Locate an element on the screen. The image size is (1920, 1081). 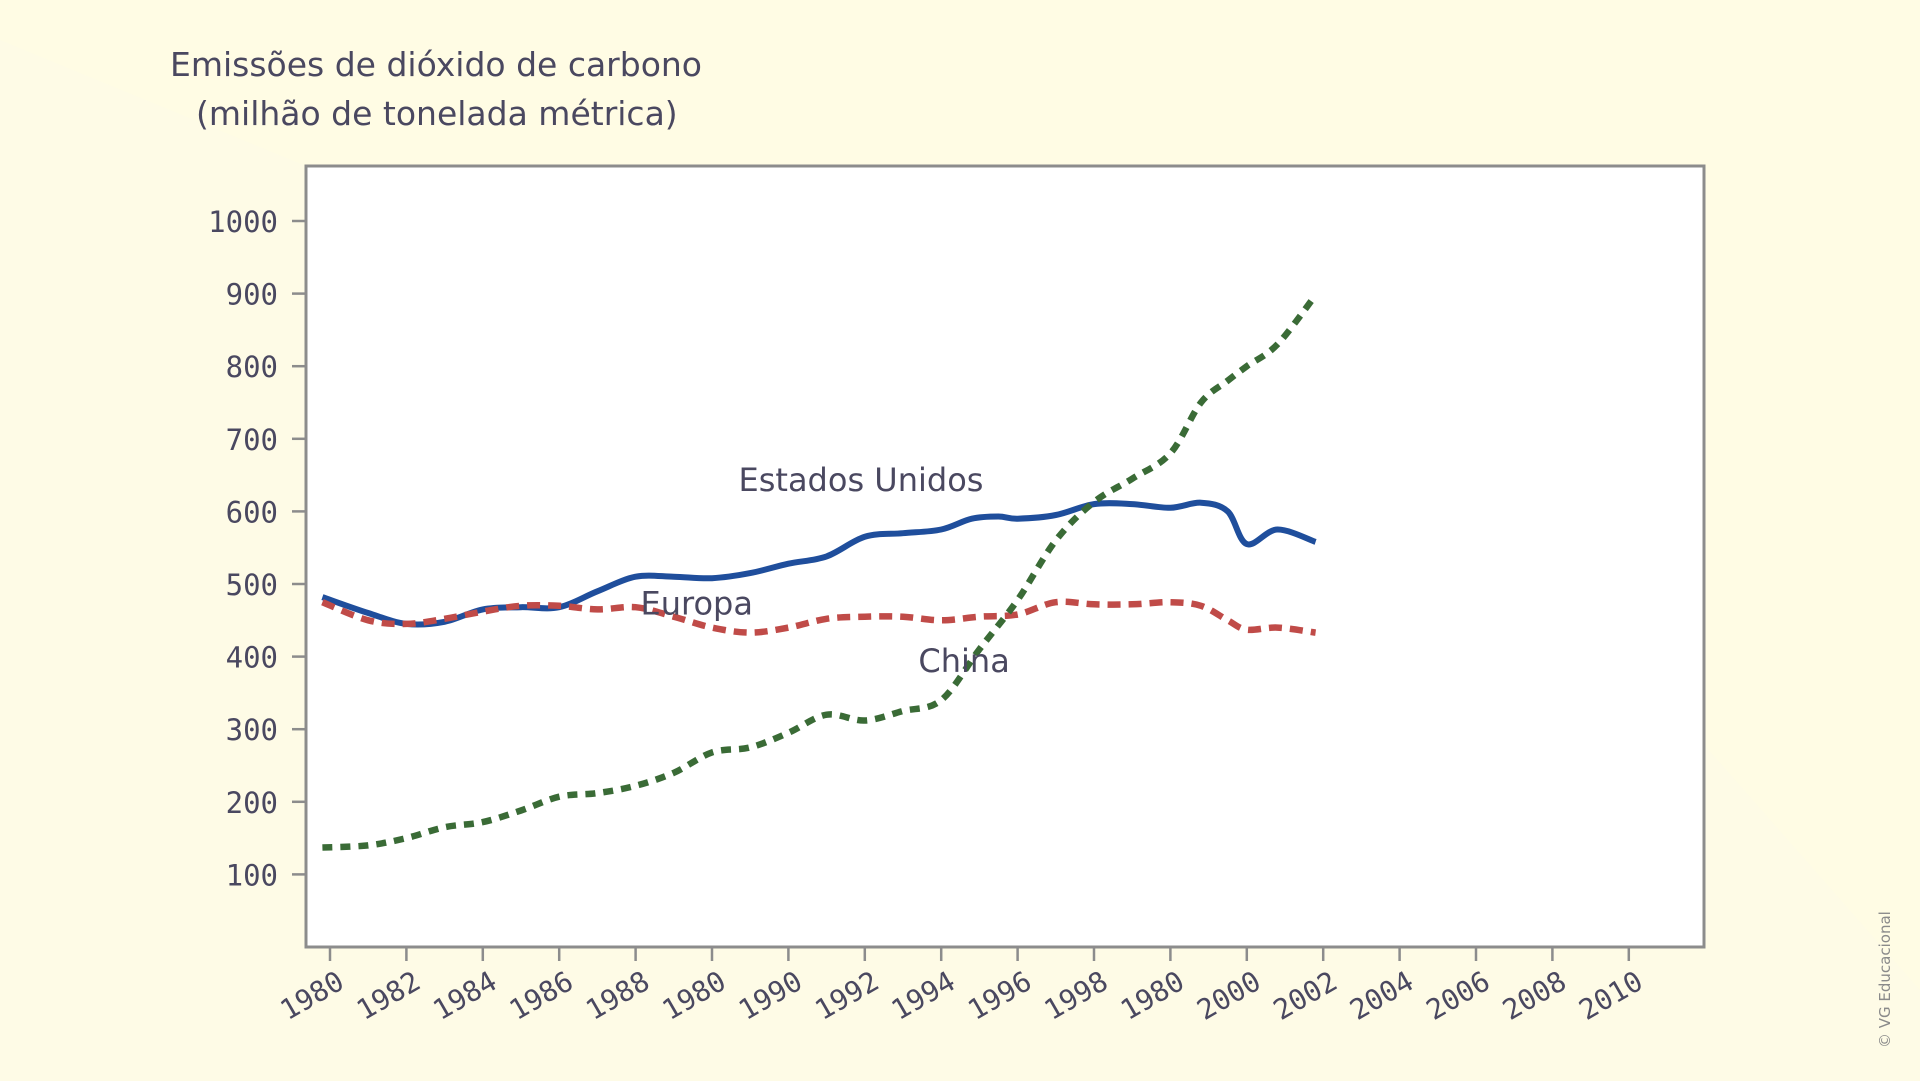
x-tick-label: 1996 is located at coordinates (999, 995).